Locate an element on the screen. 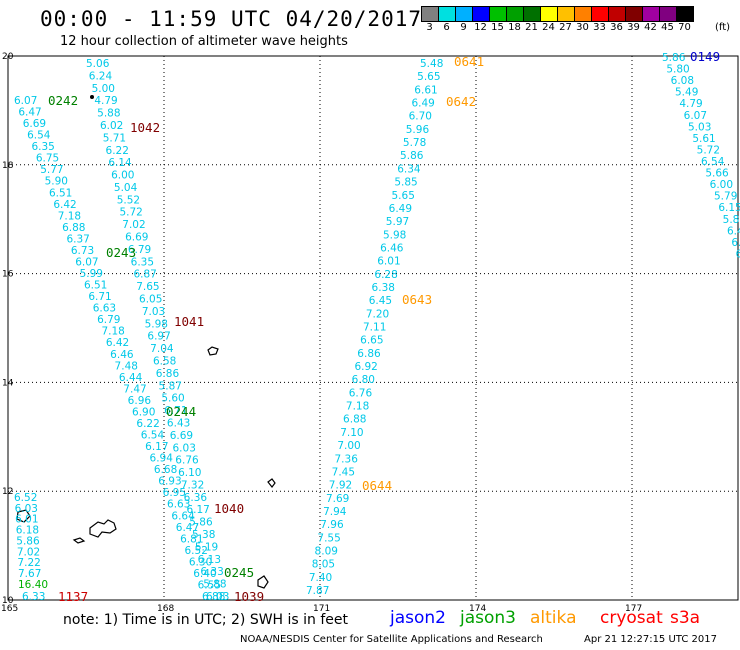  wave-height-value: 7.47 is located at coordinates (134, 389).